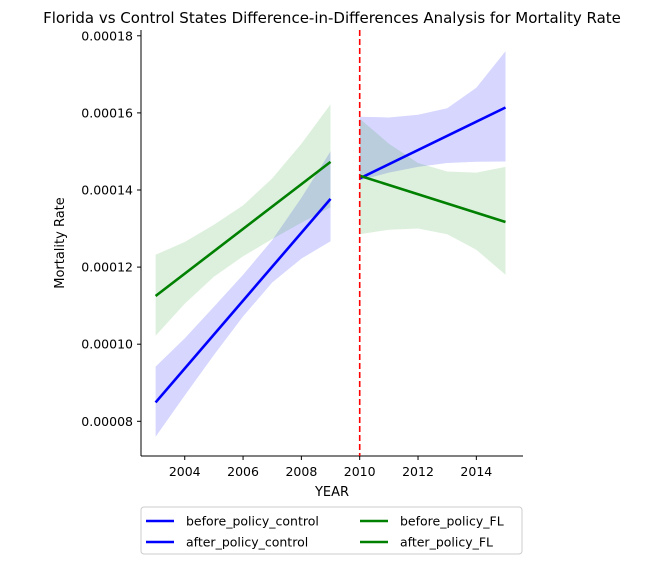 Image resolution: width=664 pixels, height=569 pixels. What do you see at coordinates (243, 301) in the screenshot?
I see `series-line-before_policy_control` at bounding box center [243, 301].